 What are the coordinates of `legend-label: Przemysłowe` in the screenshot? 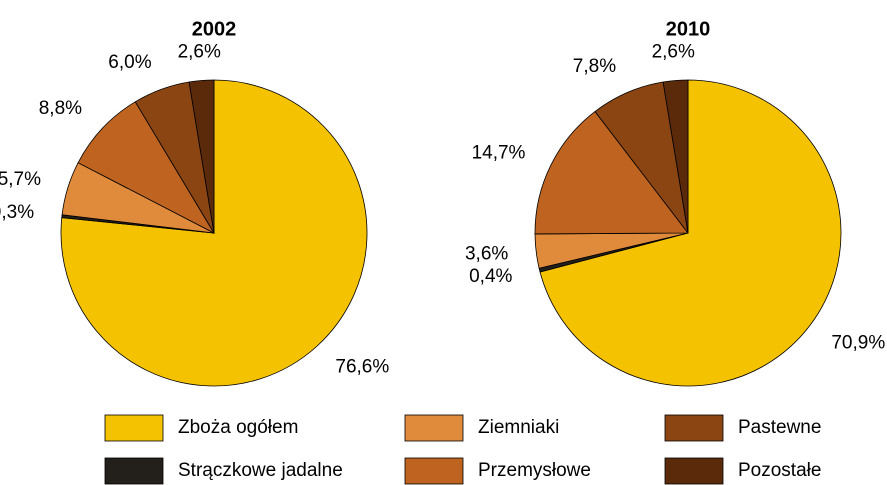 It's located at (534, 470).